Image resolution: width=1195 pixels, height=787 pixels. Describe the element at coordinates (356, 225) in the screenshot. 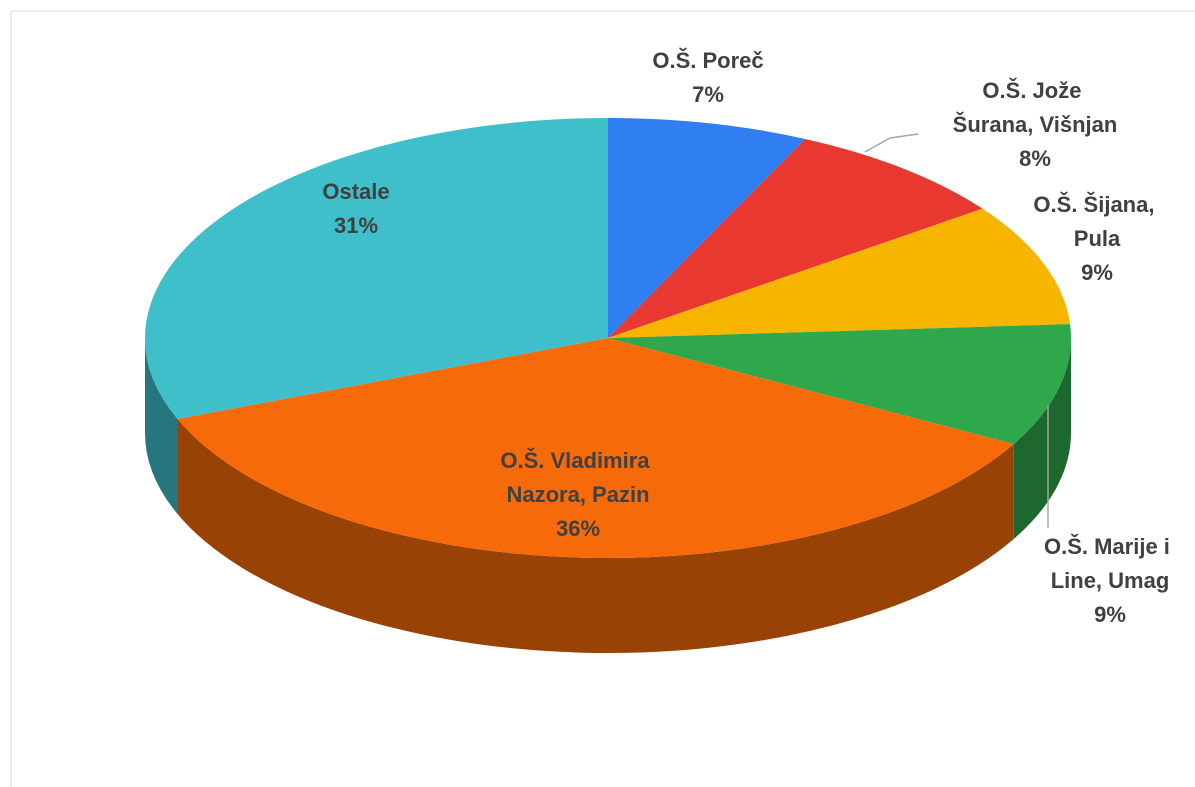

I see `slice-value-label: 31%` at that location.